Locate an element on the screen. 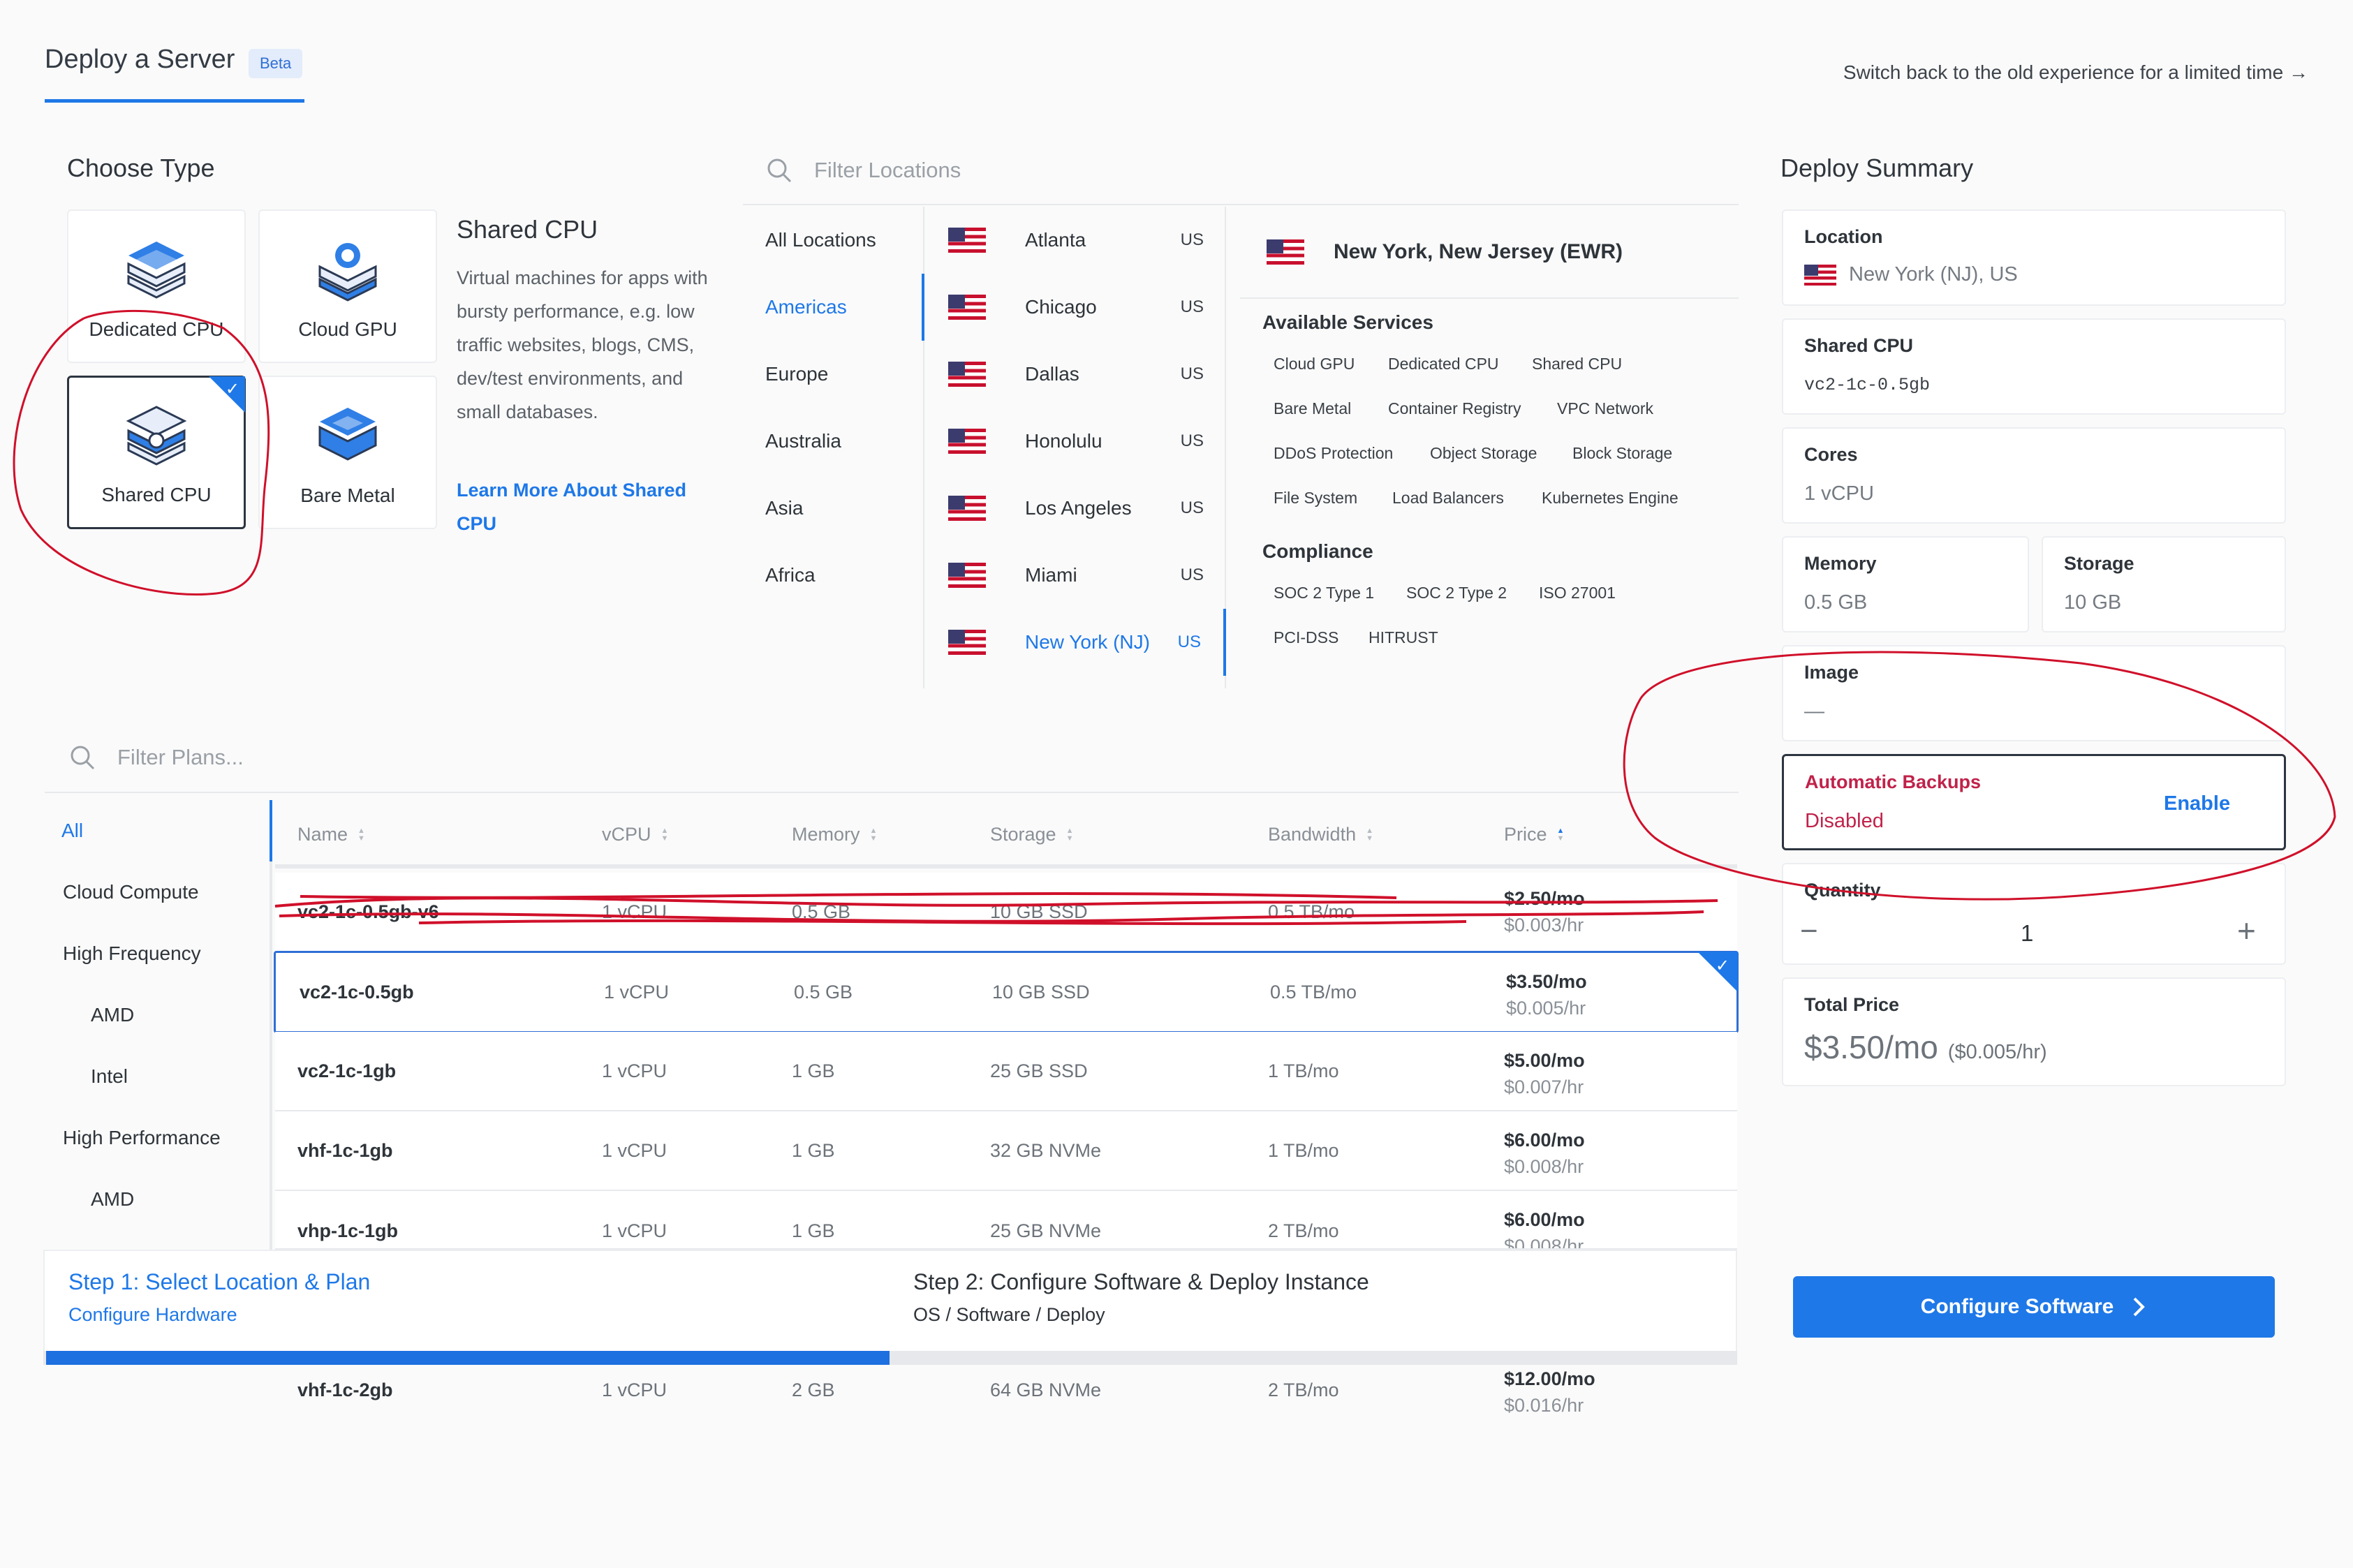  service-chip: Kubernetes Engine is located at coordinates (1610, 498).